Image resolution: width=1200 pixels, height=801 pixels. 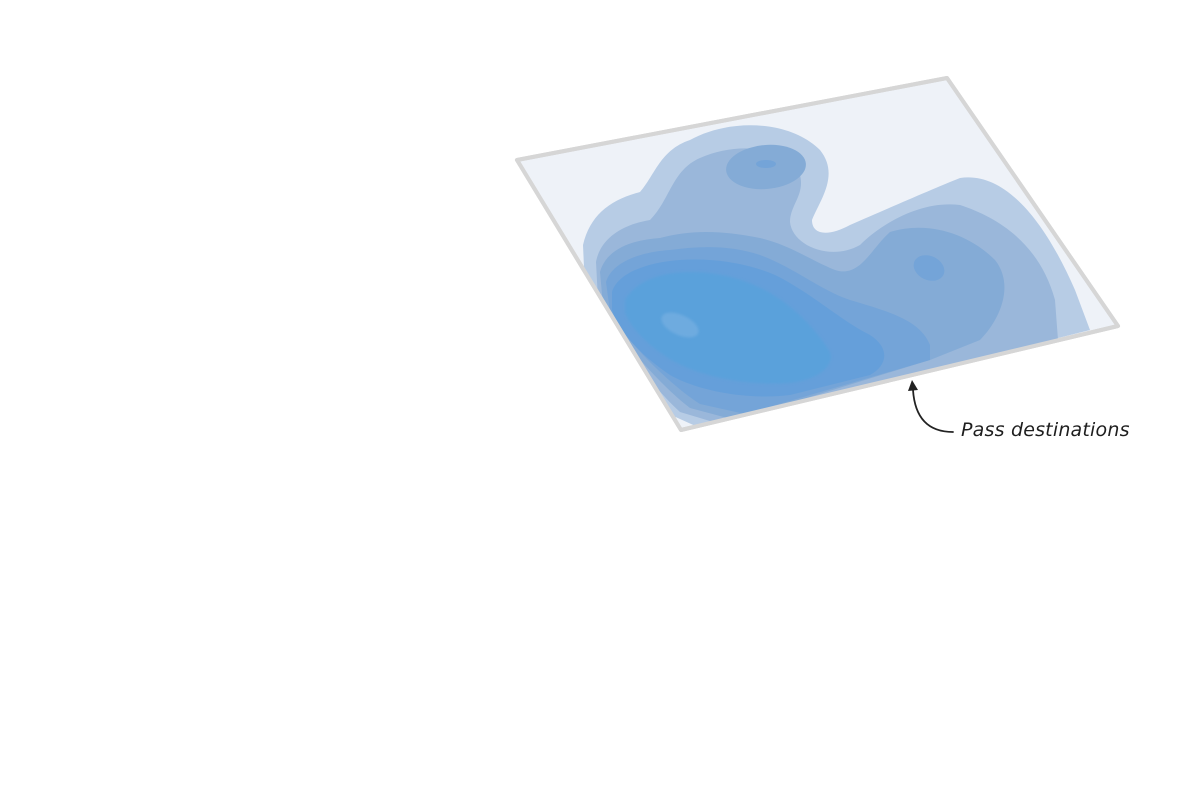 What do you see at coordinates (1045, 430) in the screenshot?
I see `annotation-label: Pass destinations` at bounding box center [1045, 430].